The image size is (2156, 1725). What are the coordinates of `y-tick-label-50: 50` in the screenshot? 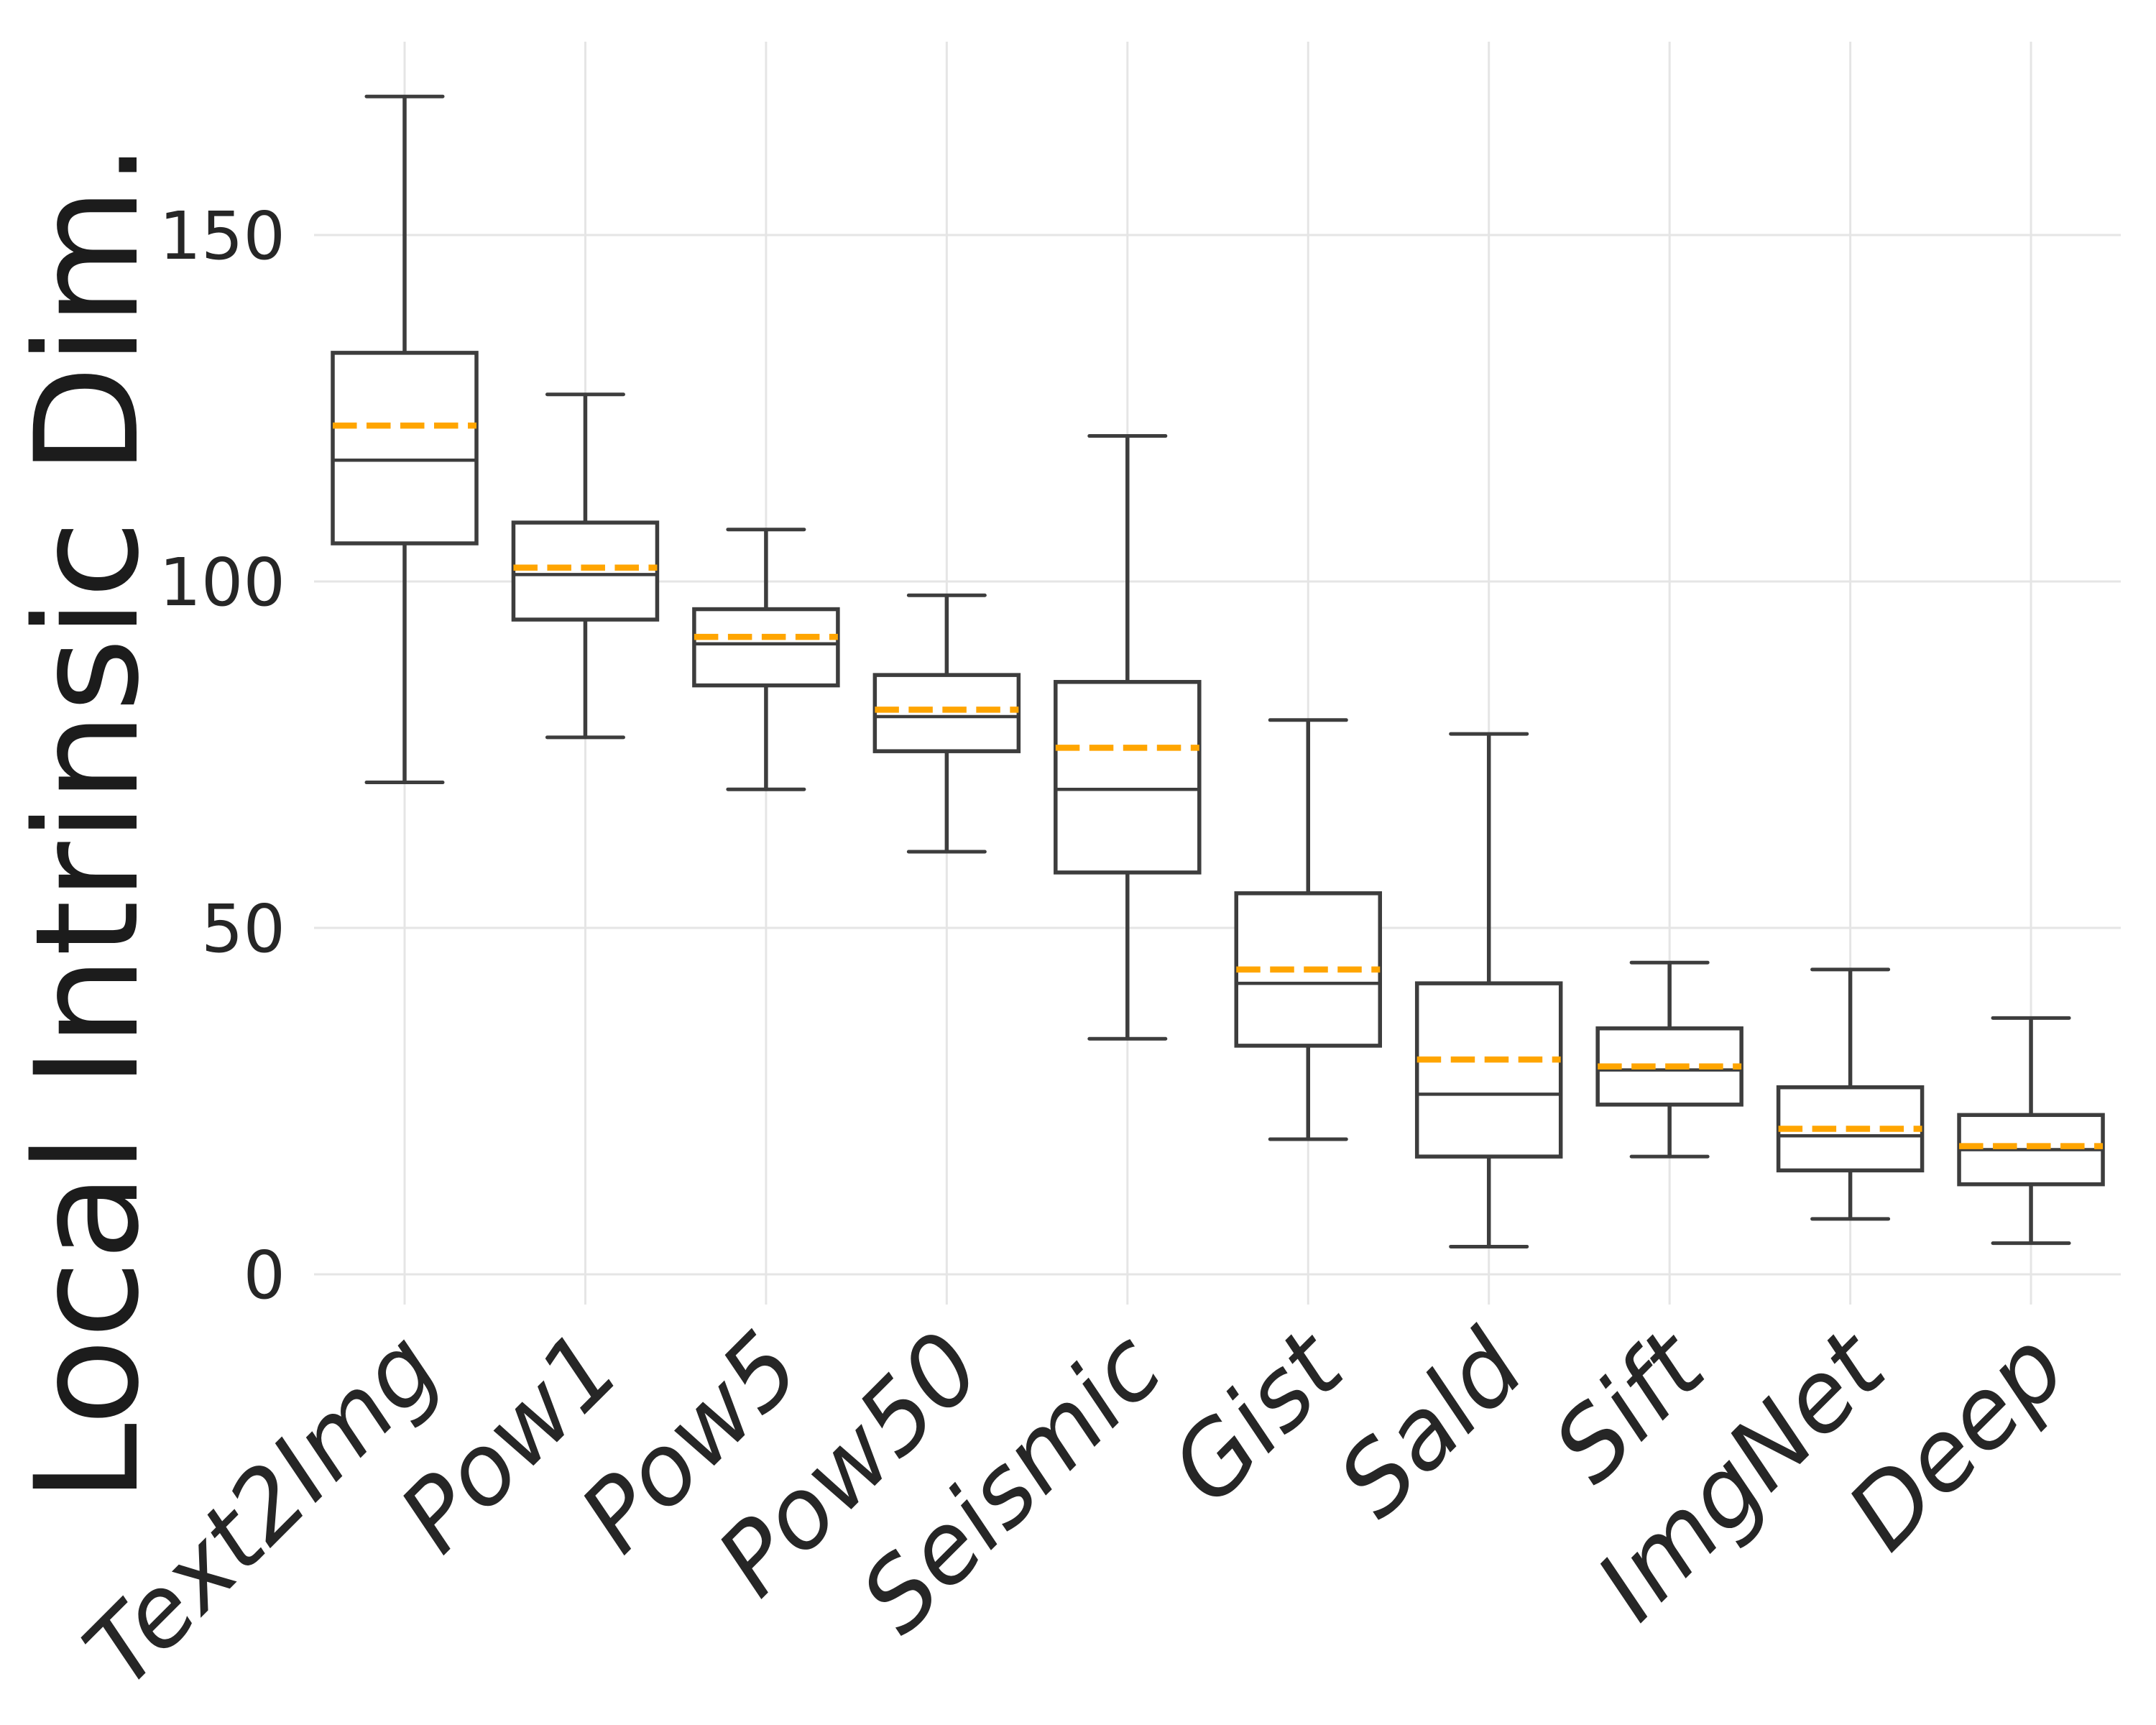 It's located at (243, 929).